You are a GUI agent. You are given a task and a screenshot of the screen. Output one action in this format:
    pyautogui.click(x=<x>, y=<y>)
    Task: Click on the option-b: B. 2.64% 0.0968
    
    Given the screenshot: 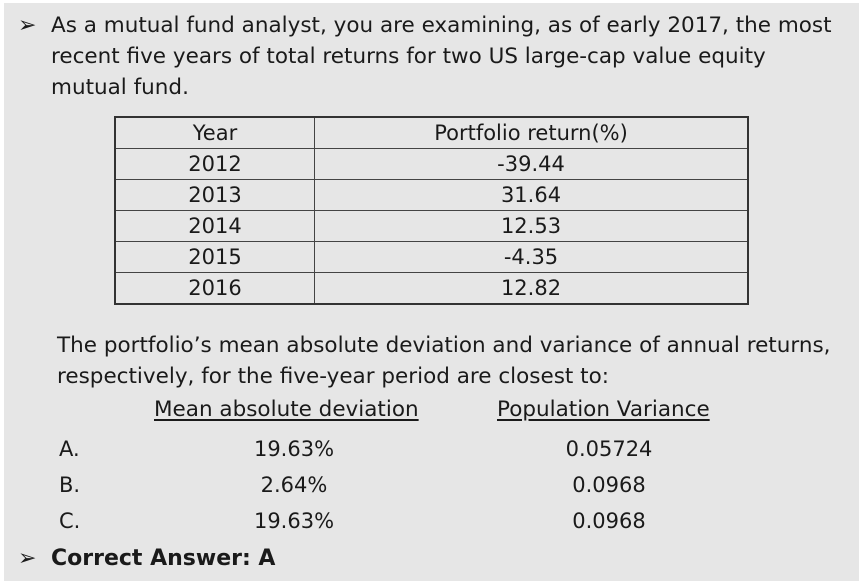 What is the action you would take?
    pyautogui.click(x=431, y=491)
    